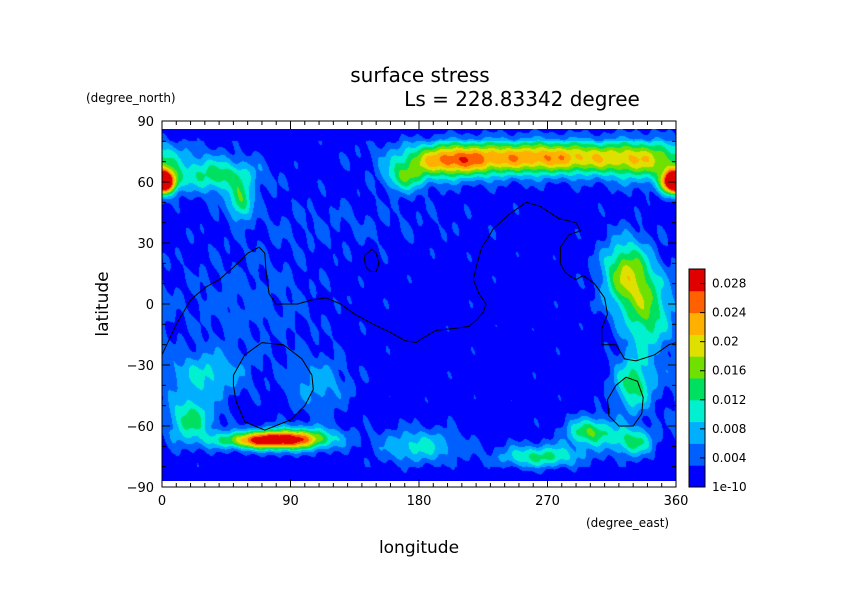  What do you see at coordinates (729, 313) in the screenshot?
I see `colorbar-tick-label: 0.024` at bounding box center [729, 313].